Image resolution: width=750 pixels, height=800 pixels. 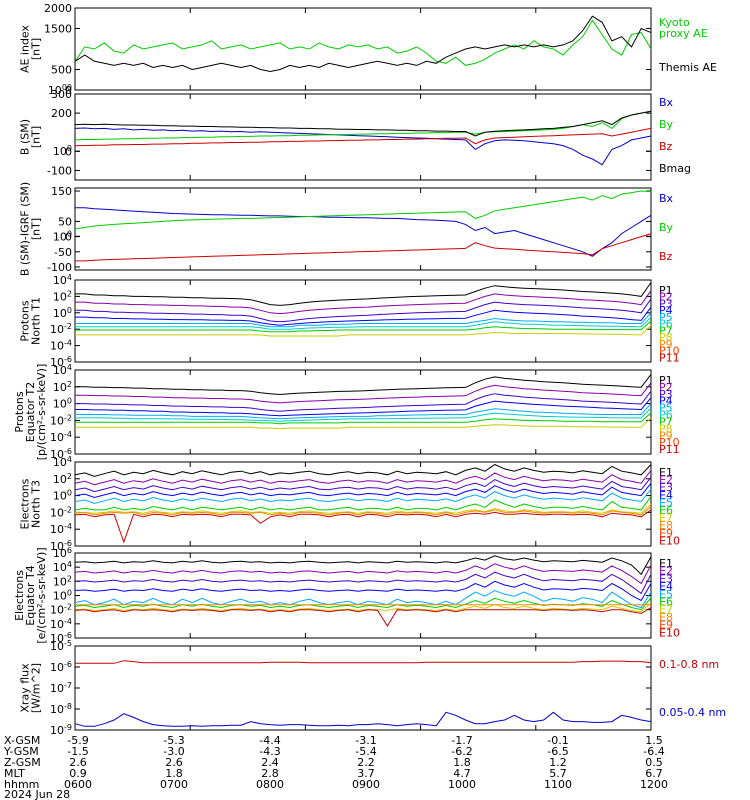 I want to click on y-tick-label: 1000, so click(x=60, y=90).